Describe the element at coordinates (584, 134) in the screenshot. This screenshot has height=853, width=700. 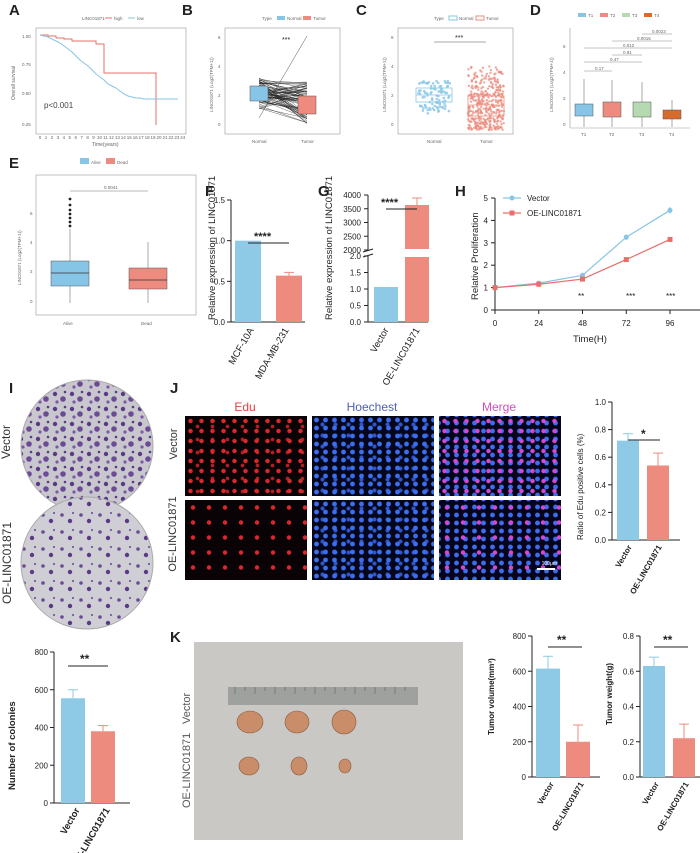
I see `d-cat: T1` at that location.